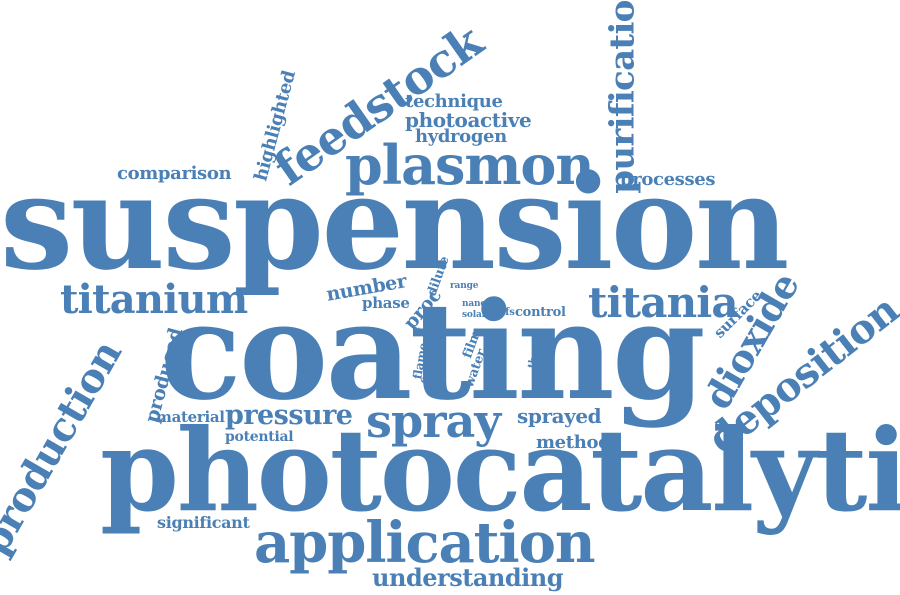  I want to click on word-spray: spray, so click(433, 421).